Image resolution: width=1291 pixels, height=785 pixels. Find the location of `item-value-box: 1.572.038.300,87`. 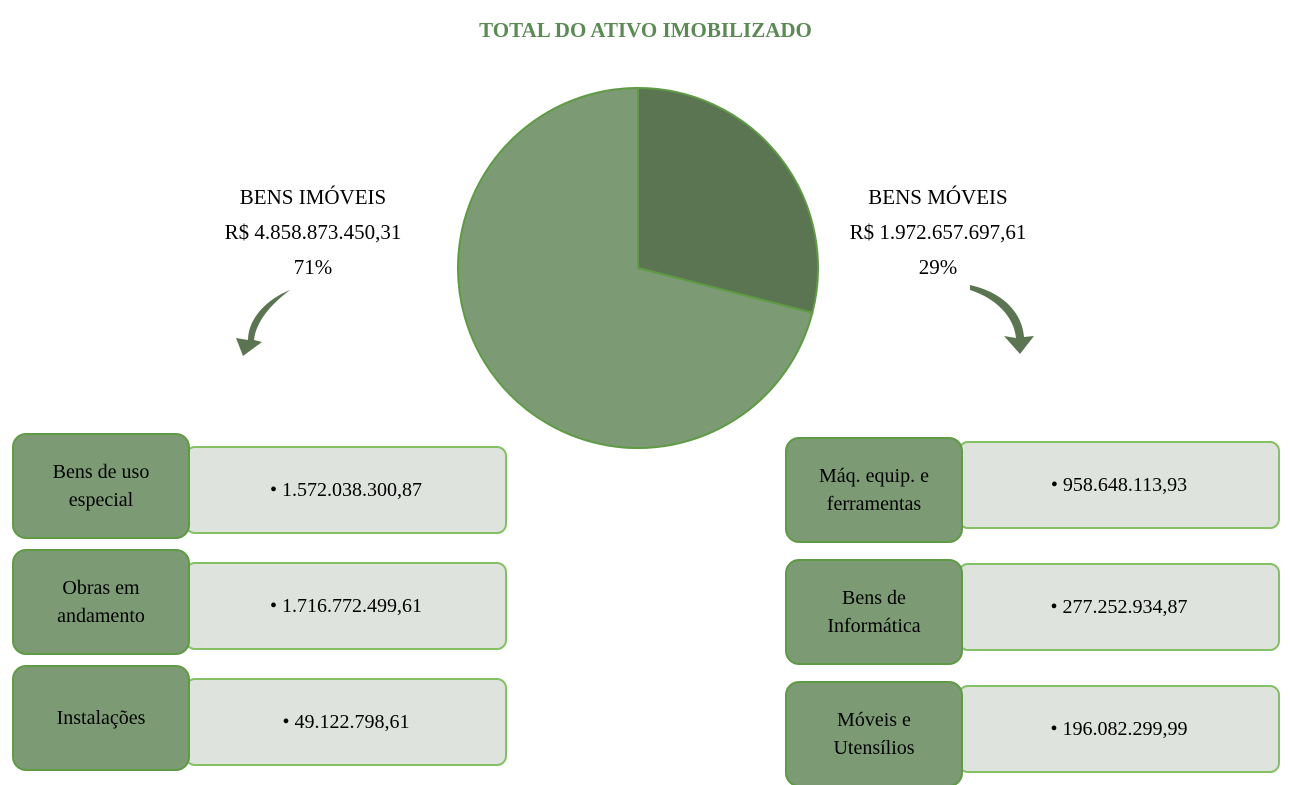

item-value-box: 1.572.038.300,87 is located at coordinates (346, 490).